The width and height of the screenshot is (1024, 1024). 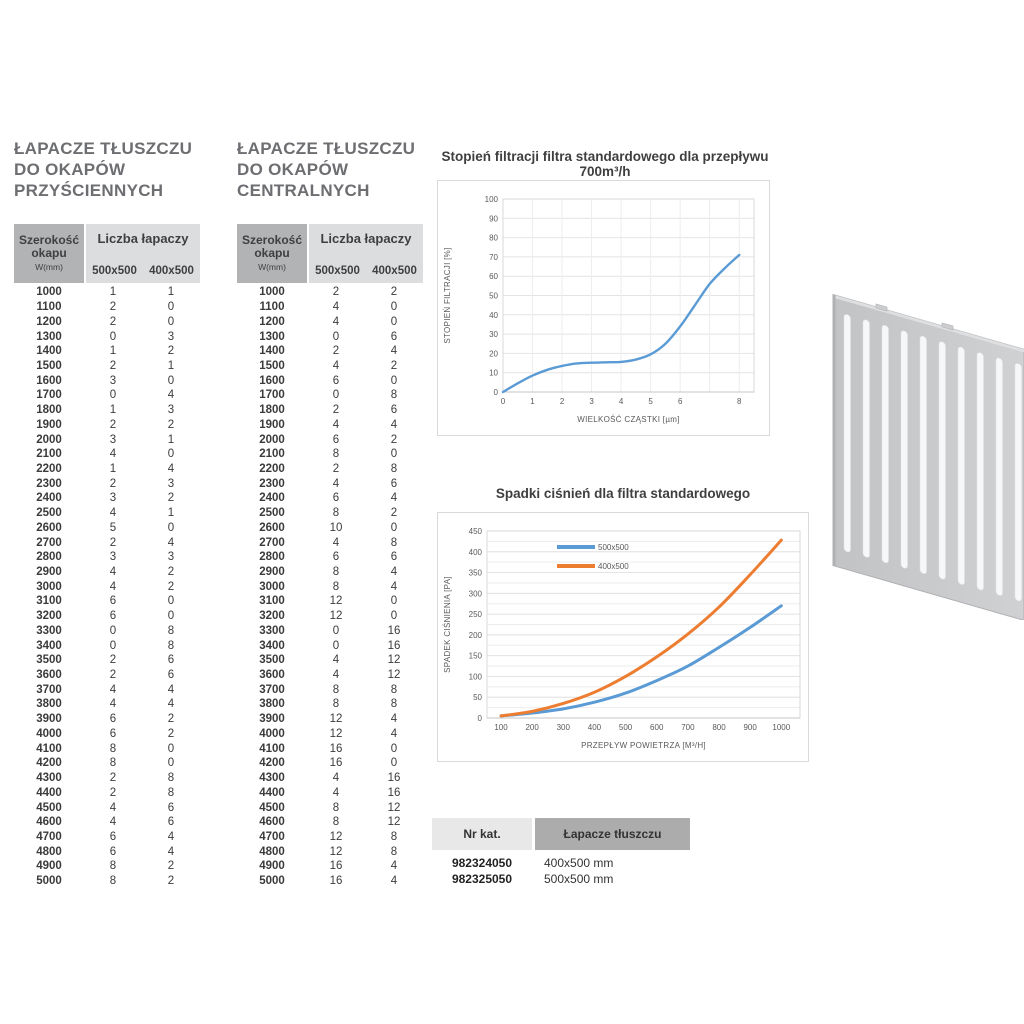 I want to click on table-cell: 3800, so click(x=49, y=704).